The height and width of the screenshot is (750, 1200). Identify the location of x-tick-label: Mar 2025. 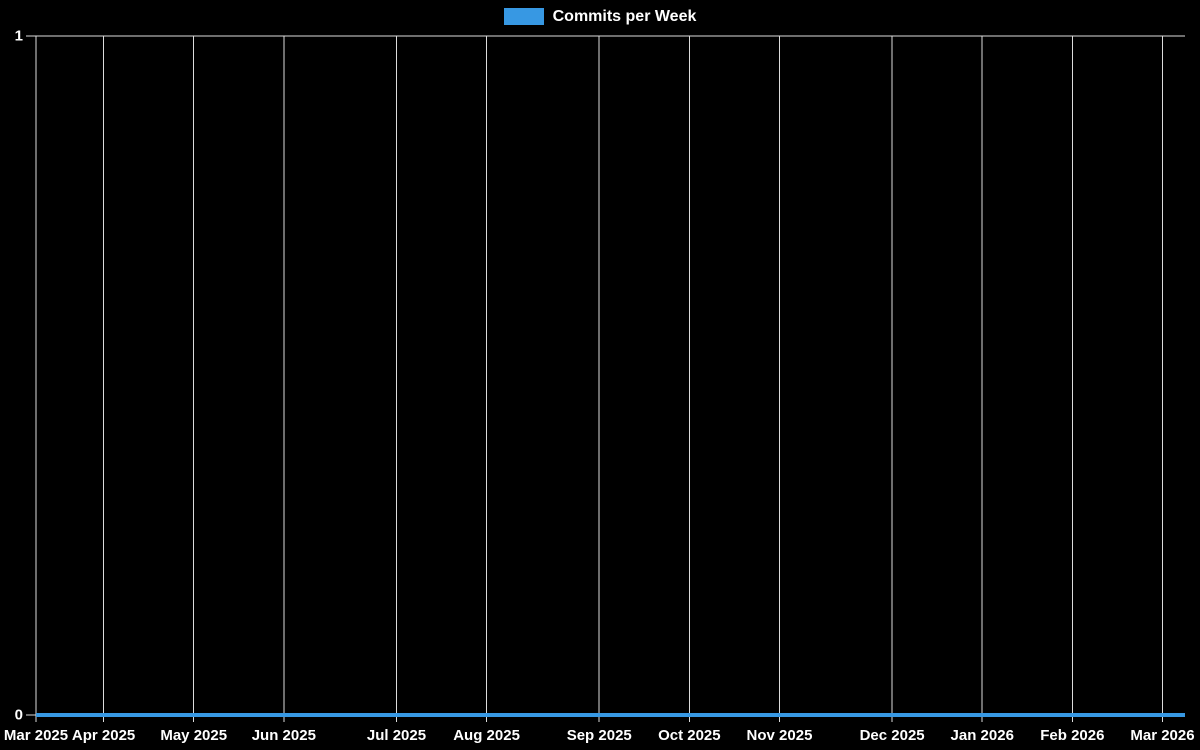
(36, 735).